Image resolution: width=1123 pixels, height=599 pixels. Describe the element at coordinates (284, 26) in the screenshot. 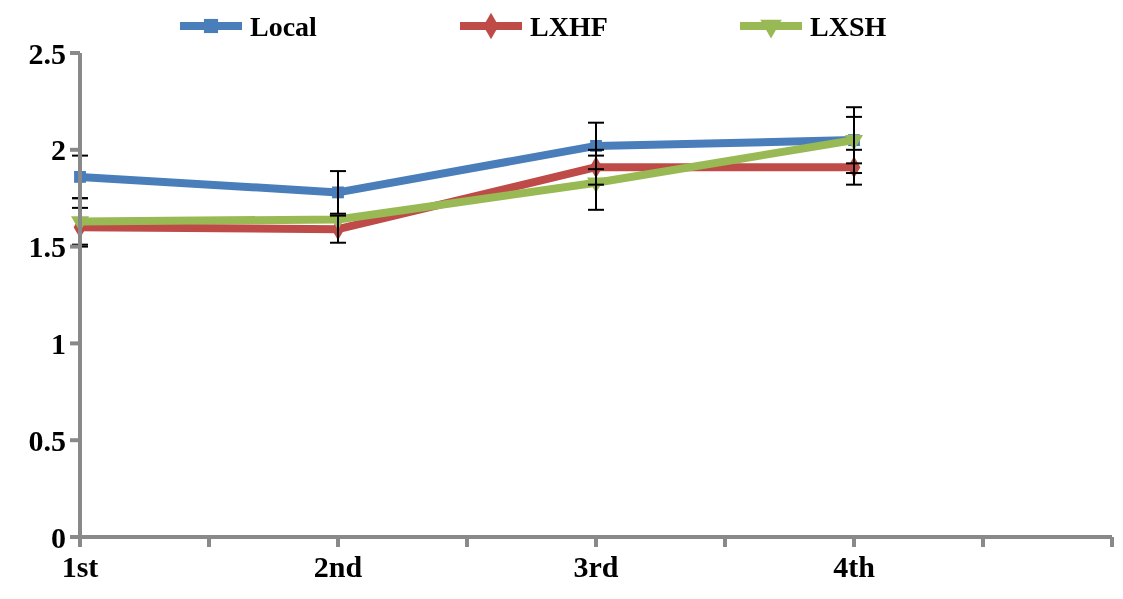

I see `legend-label: Local` at that location.